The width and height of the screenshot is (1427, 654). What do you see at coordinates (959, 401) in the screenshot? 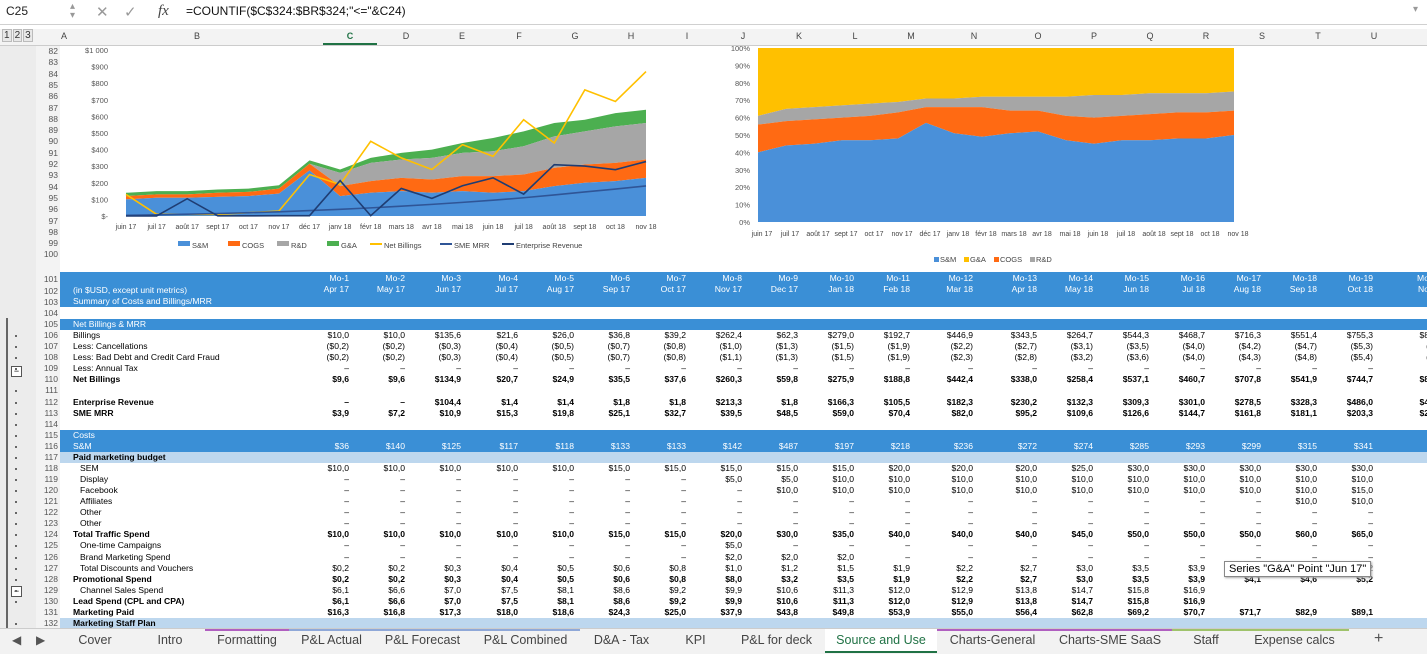
I see `table-cell: $182,3` at bounding box center [959, 401].